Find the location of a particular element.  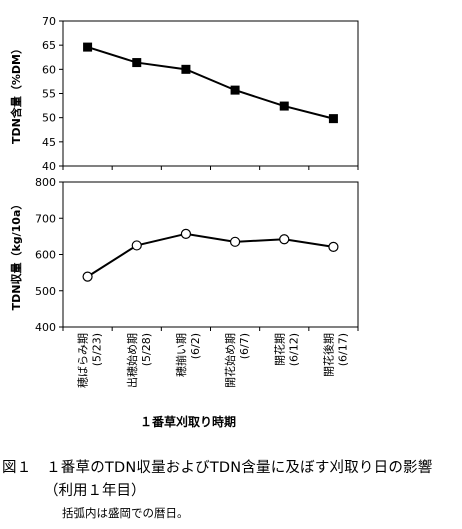

content-y-tick-label: 40 is located at coordinates (49, 166).